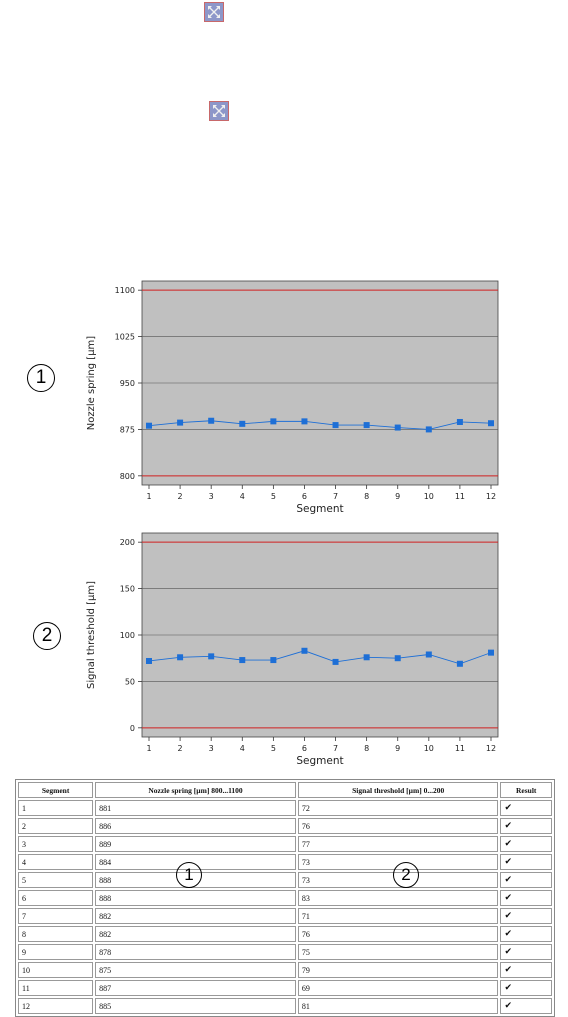  Describe the element at coordinates (398, 898) in the screenshot. I see `cell-signal-threshold: 83` at that location.